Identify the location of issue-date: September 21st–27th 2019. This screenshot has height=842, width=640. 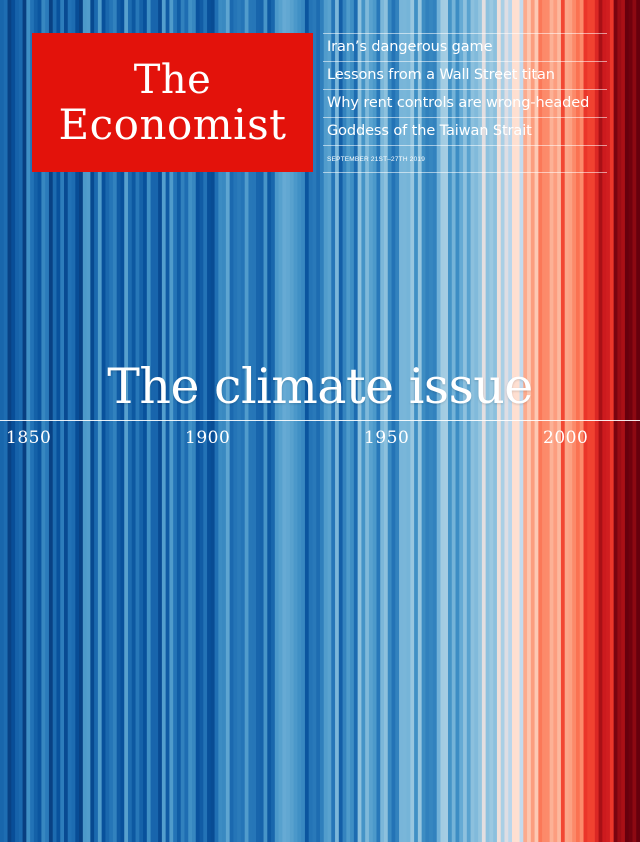
(376, 159).